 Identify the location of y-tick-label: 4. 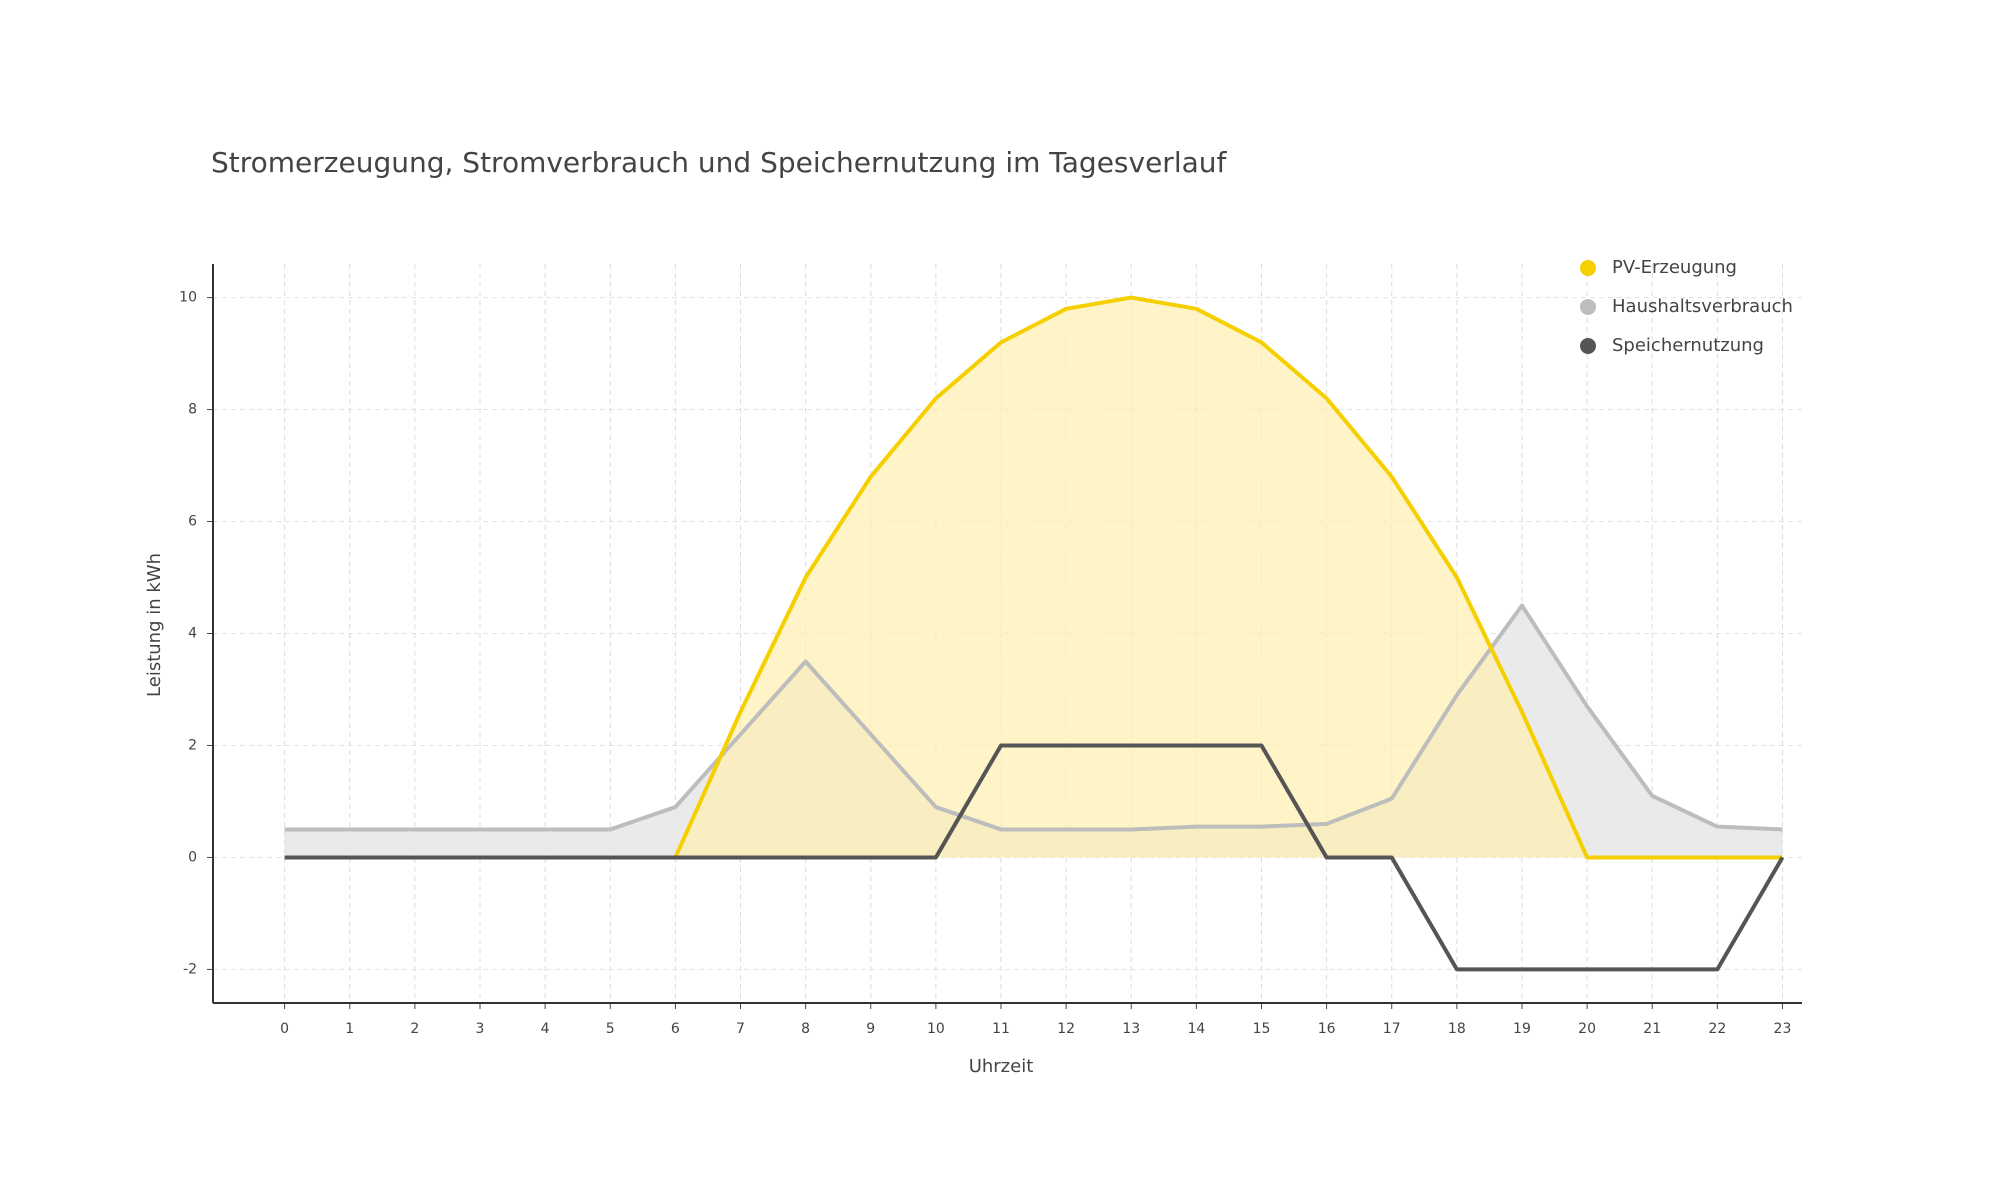
(192, 634).